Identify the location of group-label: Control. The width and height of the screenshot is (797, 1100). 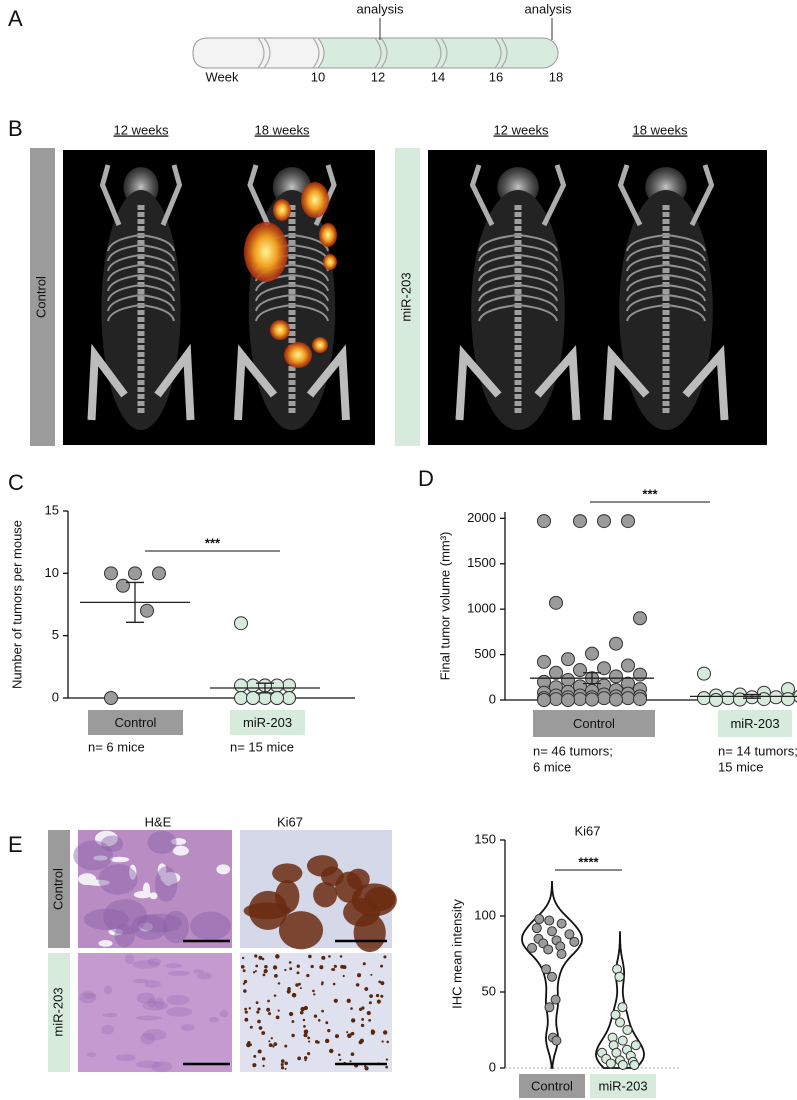
(40, 297).